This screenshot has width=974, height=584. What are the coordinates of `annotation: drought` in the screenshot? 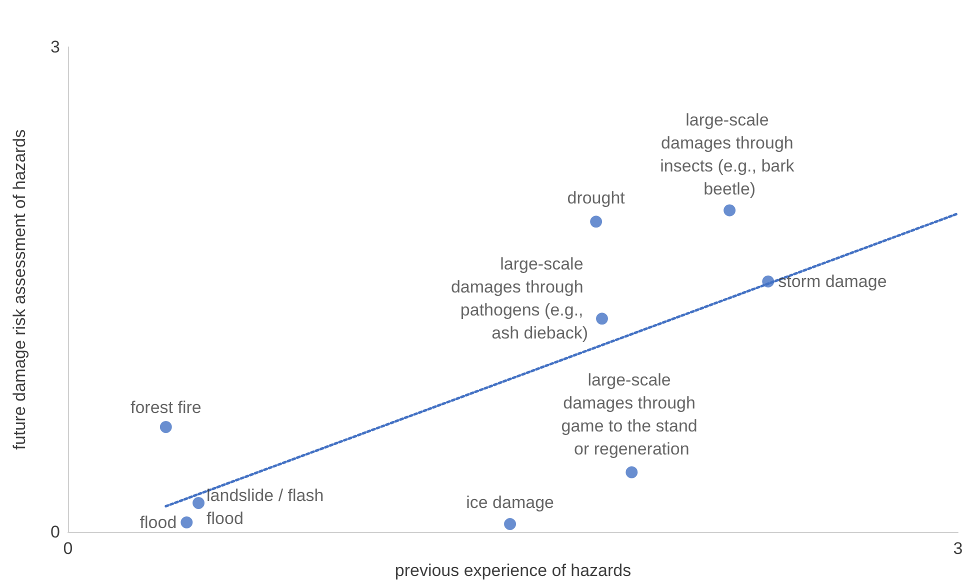 It's located at (596, 198).